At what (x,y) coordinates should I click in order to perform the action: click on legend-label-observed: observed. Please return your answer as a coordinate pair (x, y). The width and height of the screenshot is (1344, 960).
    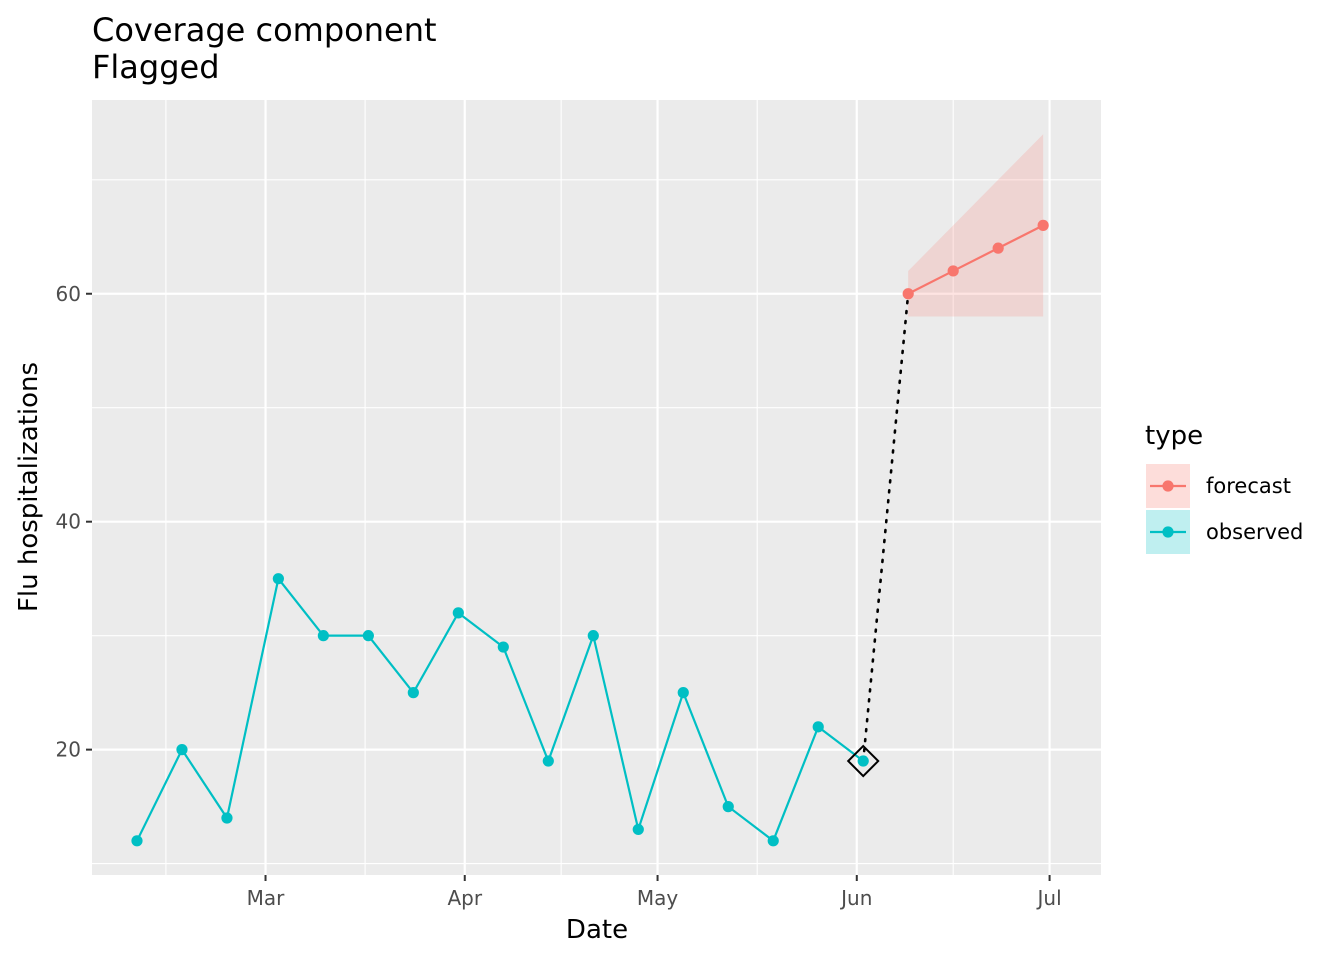
    Looking at the image, I should click on (1254, 532).